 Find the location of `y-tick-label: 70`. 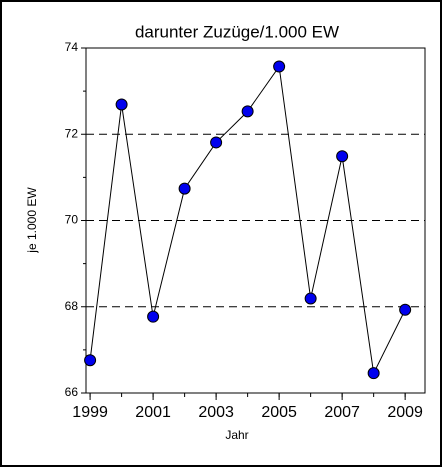

y-tick-label: 70 is located at coordinates (72, 220).